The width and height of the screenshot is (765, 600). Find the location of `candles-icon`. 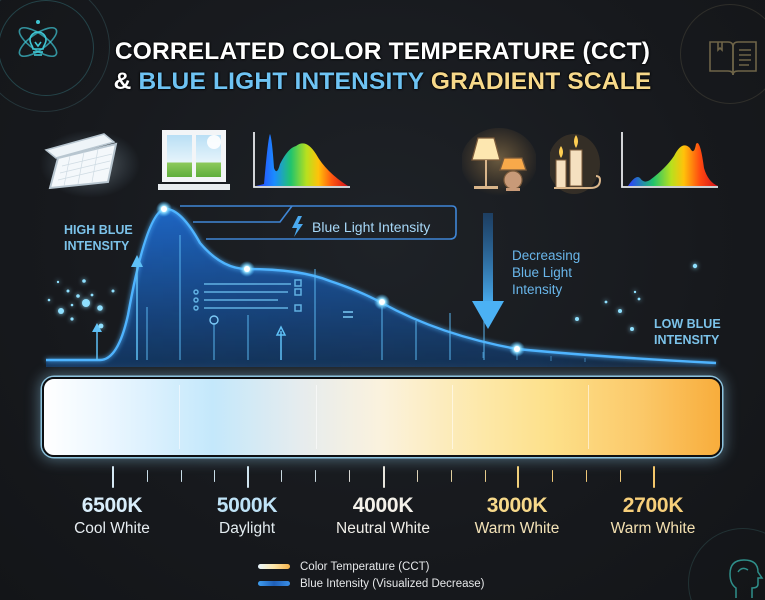

candles-icon is located at coordinates (575, 164).